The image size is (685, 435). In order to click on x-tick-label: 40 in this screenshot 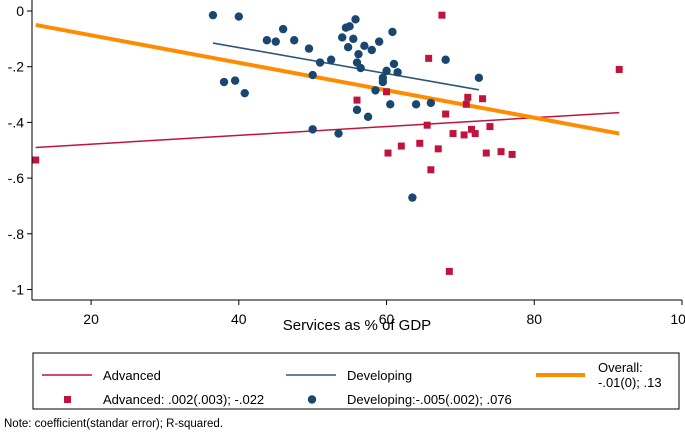, I will do `click(239, 319)`.